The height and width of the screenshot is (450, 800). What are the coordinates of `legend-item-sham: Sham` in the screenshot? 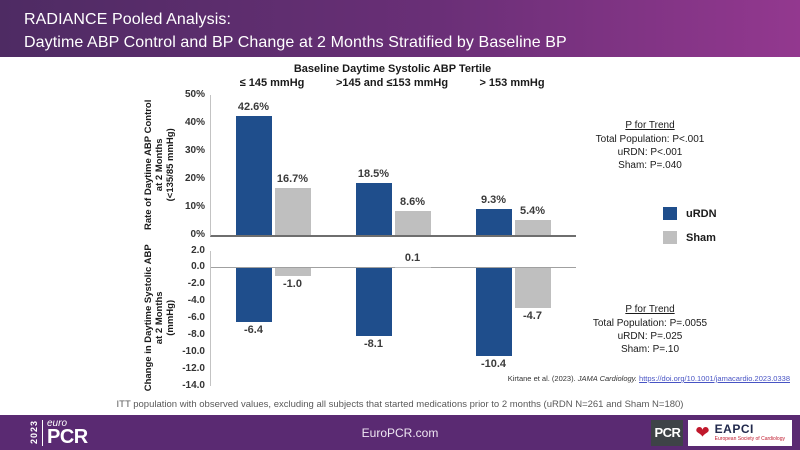 It's located at (690, 237).